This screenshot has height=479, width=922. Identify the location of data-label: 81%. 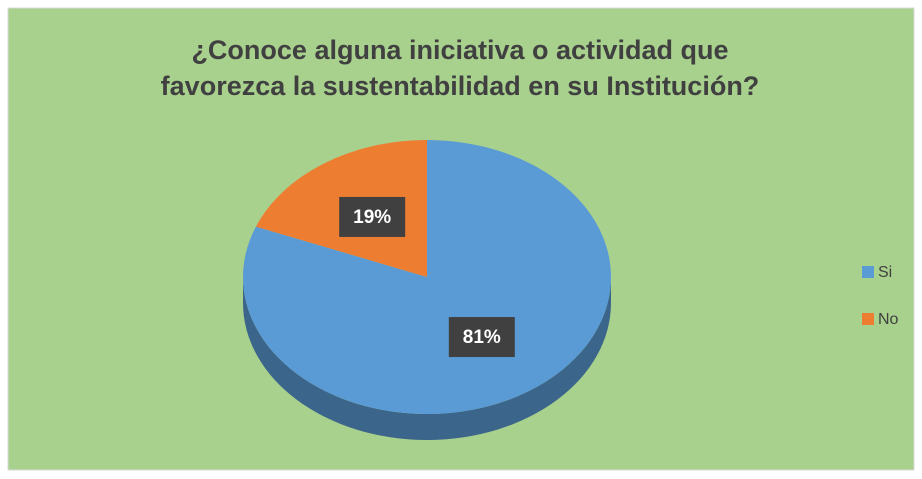
(482, 337).